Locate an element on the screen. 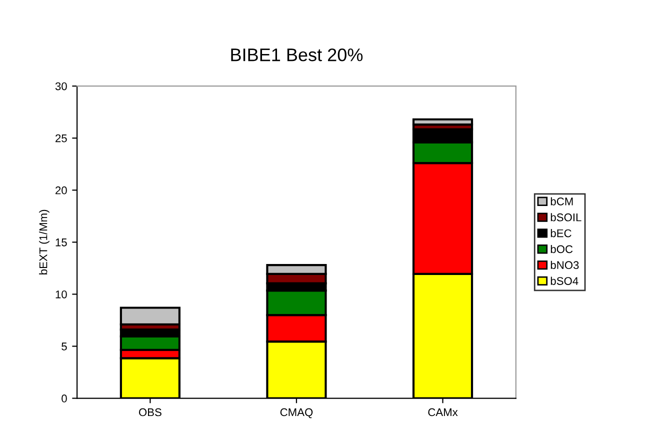 This screenshot has width=670, height=446. x-tick-label: CAMx is located at coordinates (443, 412).